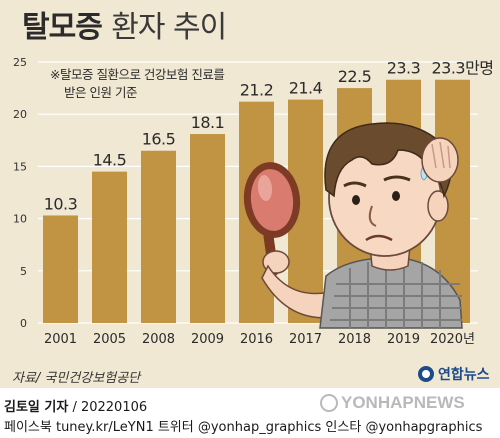 Image resolution: width=500 pixels, height=438 pixels. What do you see at coordinates (23, 271) in the screenshot?
I see `y-tick-label: 5` at bounding box center [23, 271].